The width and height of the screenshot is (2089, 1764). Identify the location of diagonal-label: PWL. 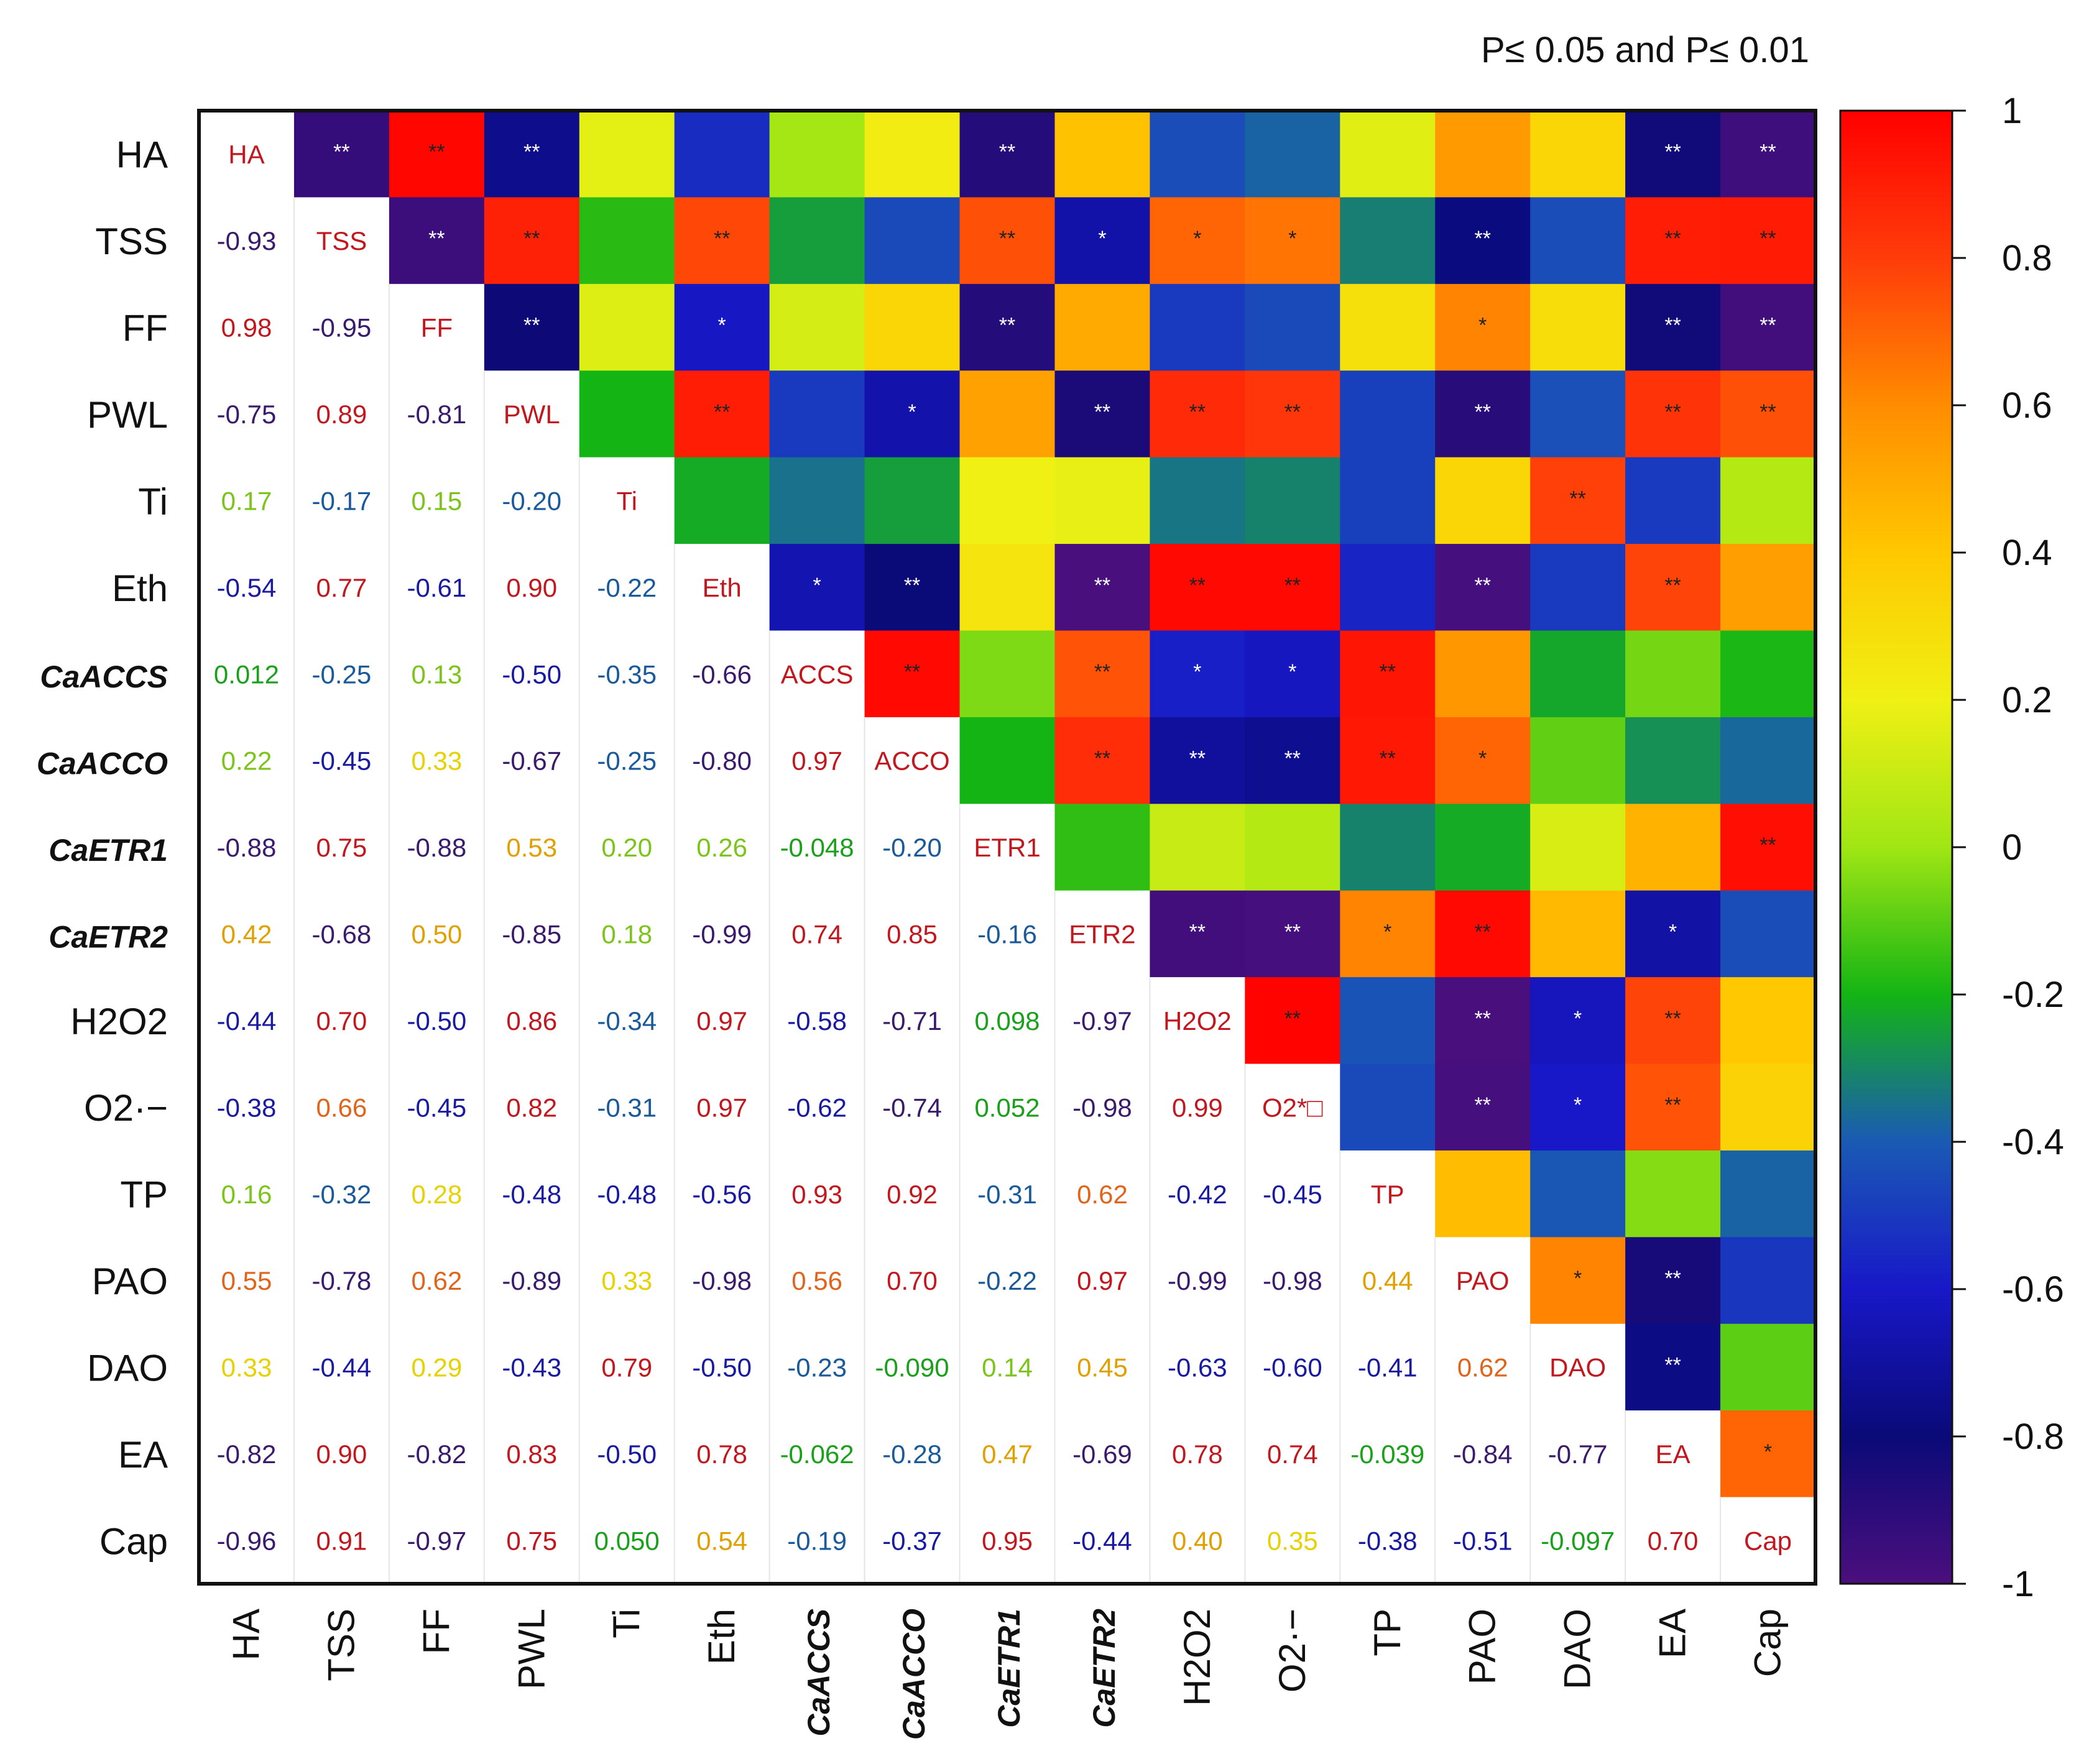
(532, 414).